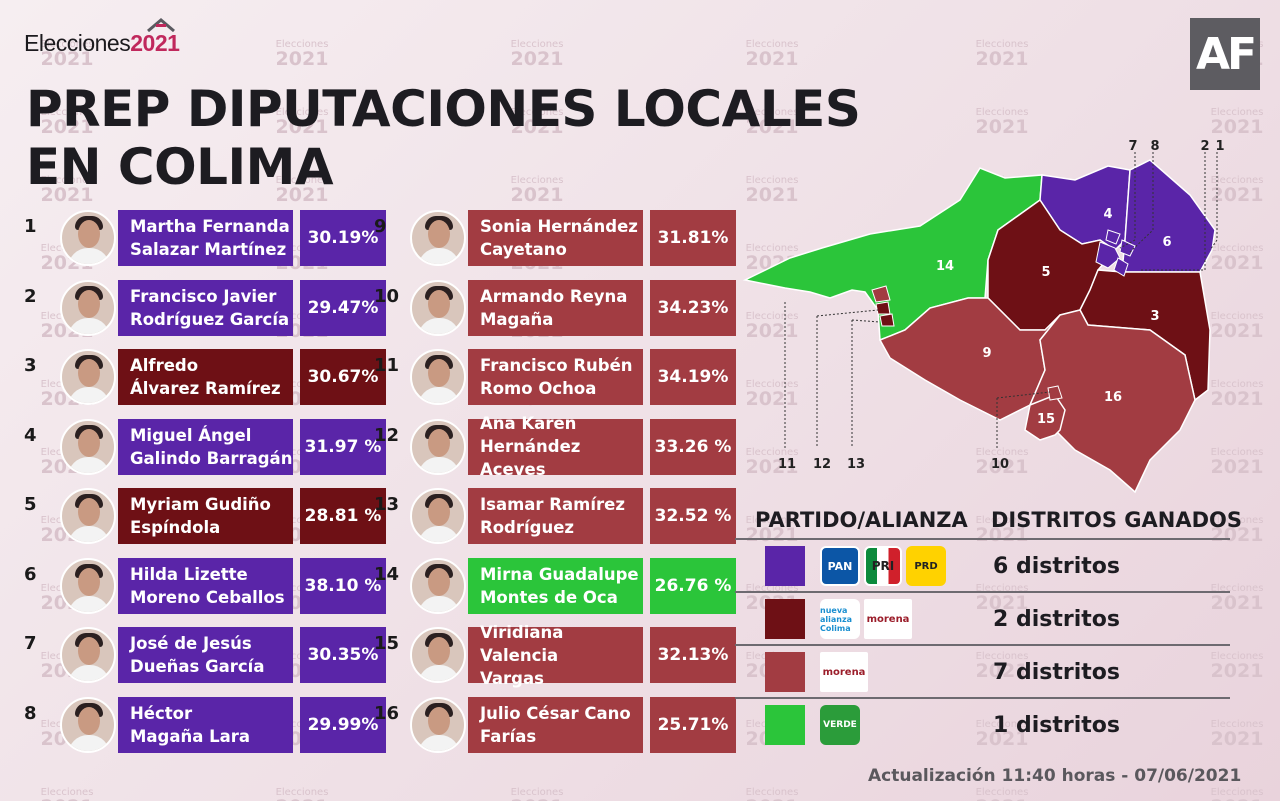  I want to click on candidate-name: José de Jesús Dueñas García, so click(197, 655).